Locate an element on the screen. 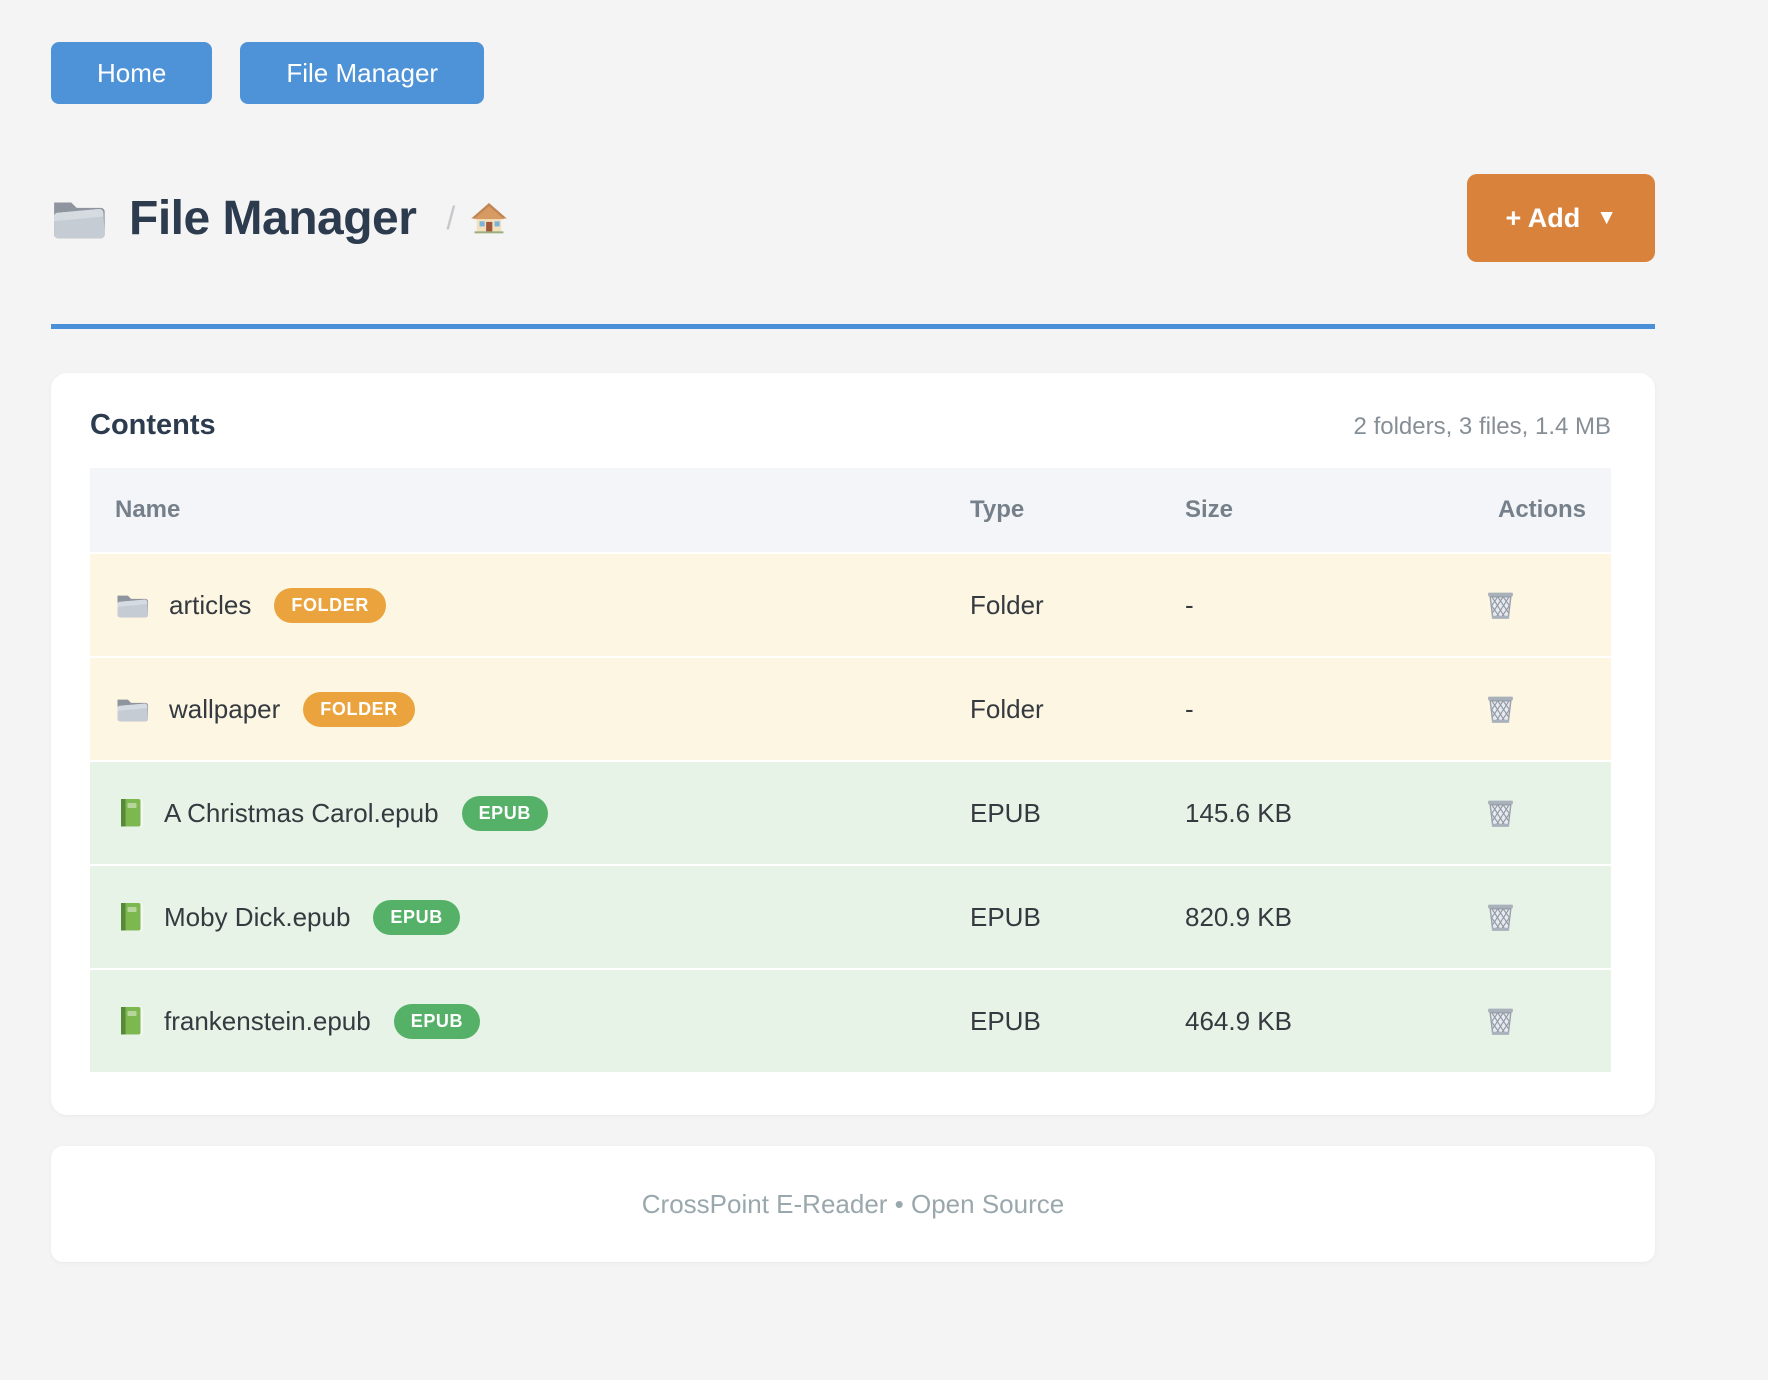 The width and height of the screenshot is (1768, 1380). home-icon is located at coordinates (489, 218).